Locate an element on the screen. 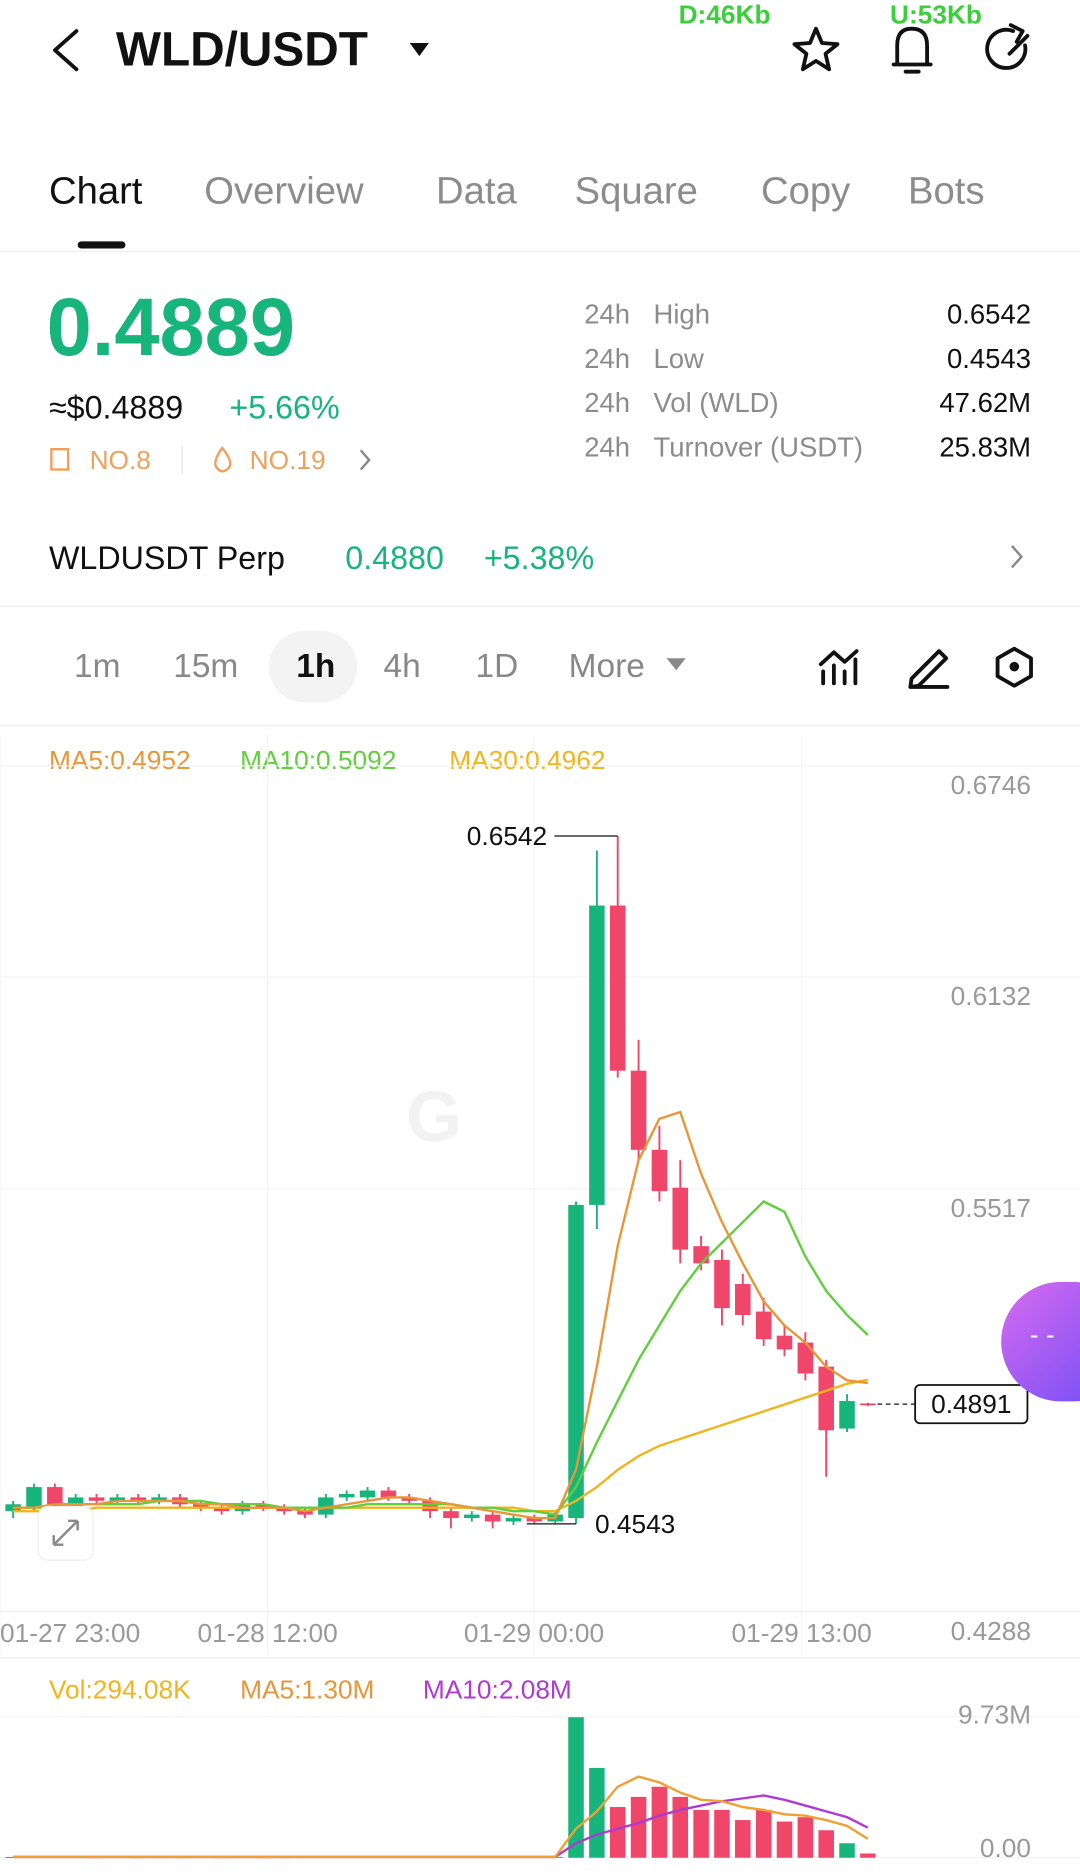  x-tick-label: 01-29 13:00 is located at coordinates (802, 1633).